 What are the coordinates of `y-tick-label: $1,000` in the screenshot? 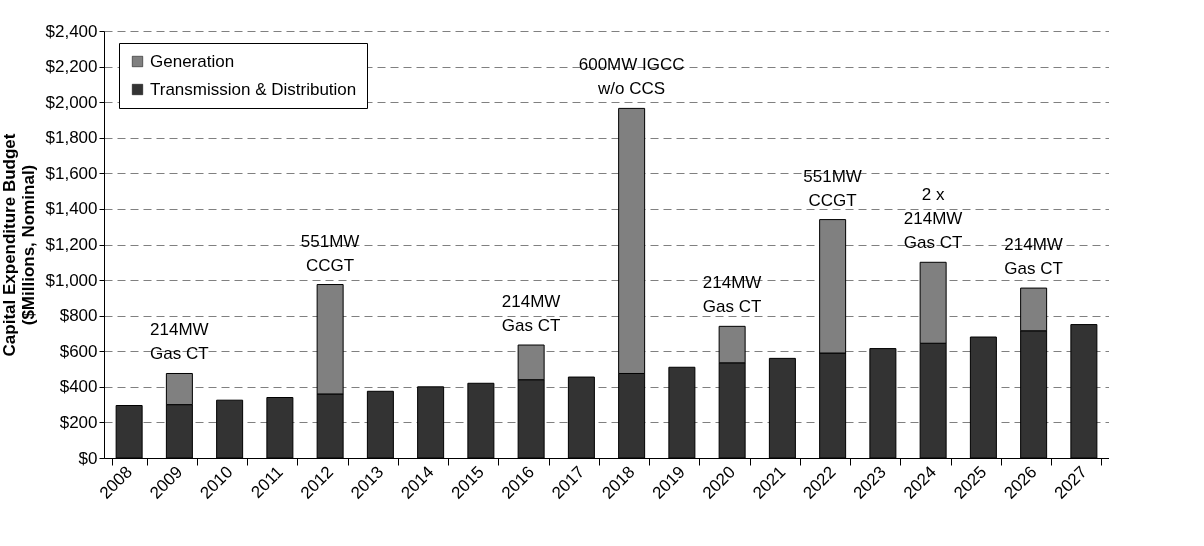 It's located at (71, 280).